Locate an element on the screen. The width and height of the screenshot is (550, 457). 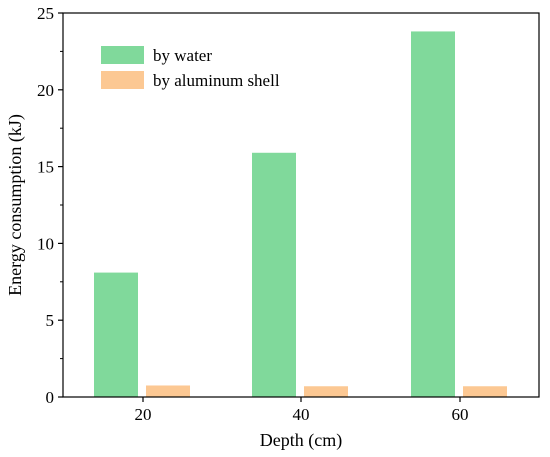
y-tick-label: 0 is located at coordinates (50, 397).